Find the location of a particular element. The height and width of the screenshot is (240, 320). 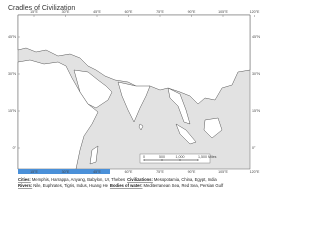

scale-box is located at coordinates (175, 158).